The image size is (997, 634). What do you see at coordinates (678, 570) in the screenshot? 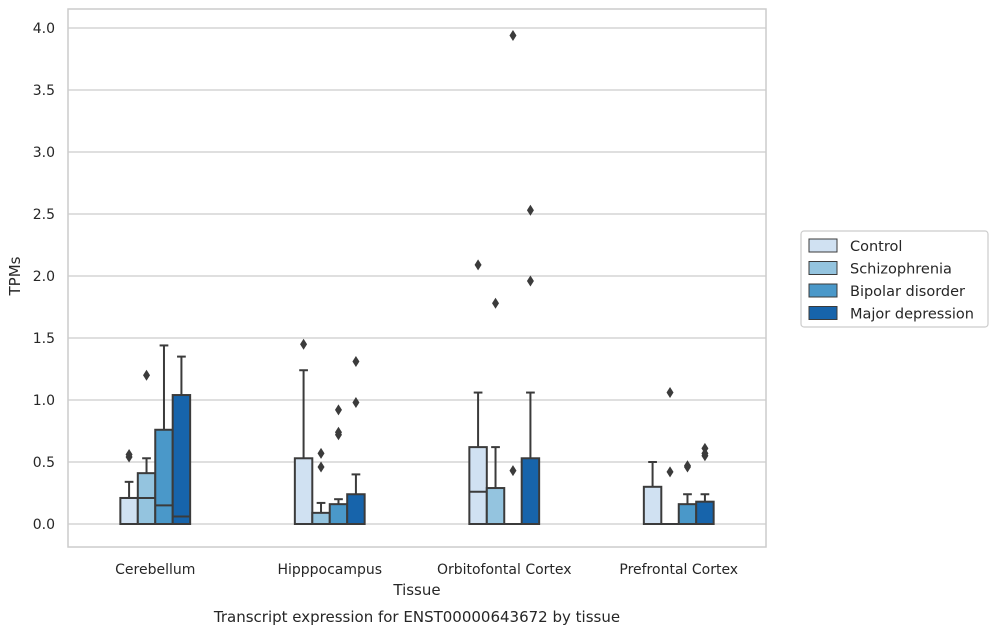
I see `x-tick-label: Prefrontal Cortex` at bounding box center [678, 570].